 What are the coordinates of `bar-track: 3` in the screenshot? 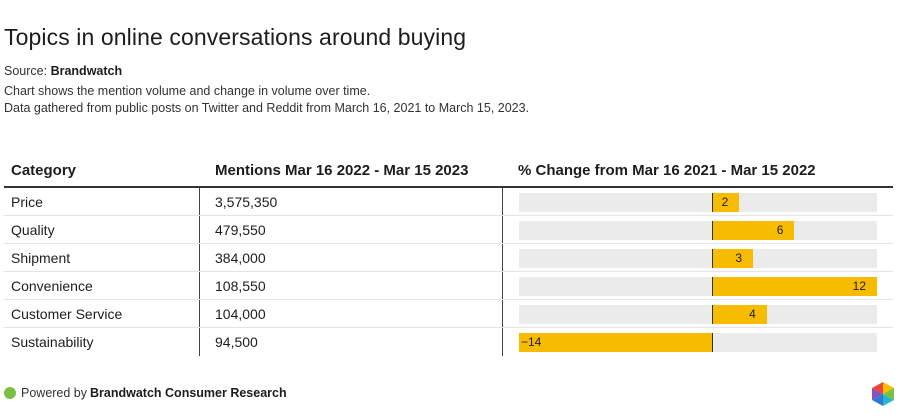 It's located at (698, 258).